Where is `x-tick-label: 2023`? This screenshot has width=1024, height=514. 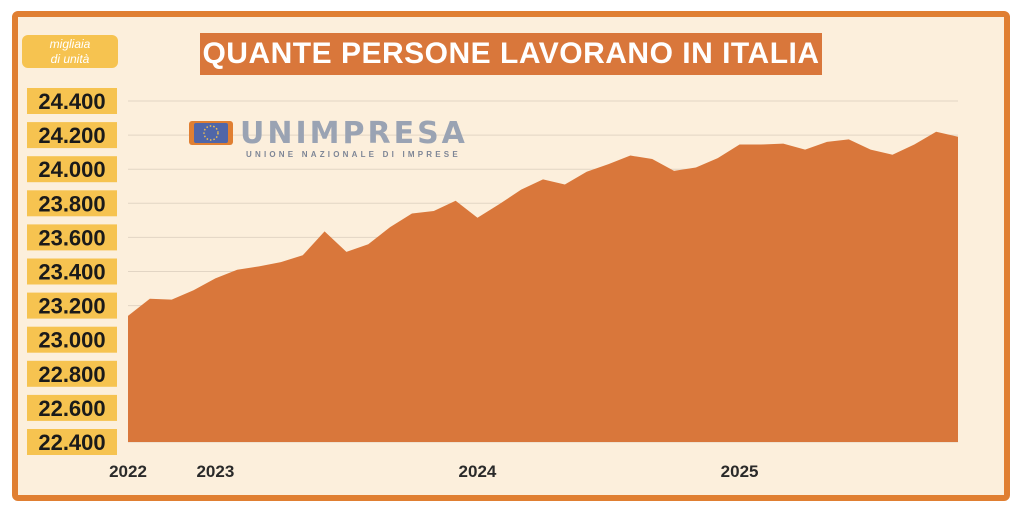
x-tick-label: 2023 is located at coordinates (215, 471).